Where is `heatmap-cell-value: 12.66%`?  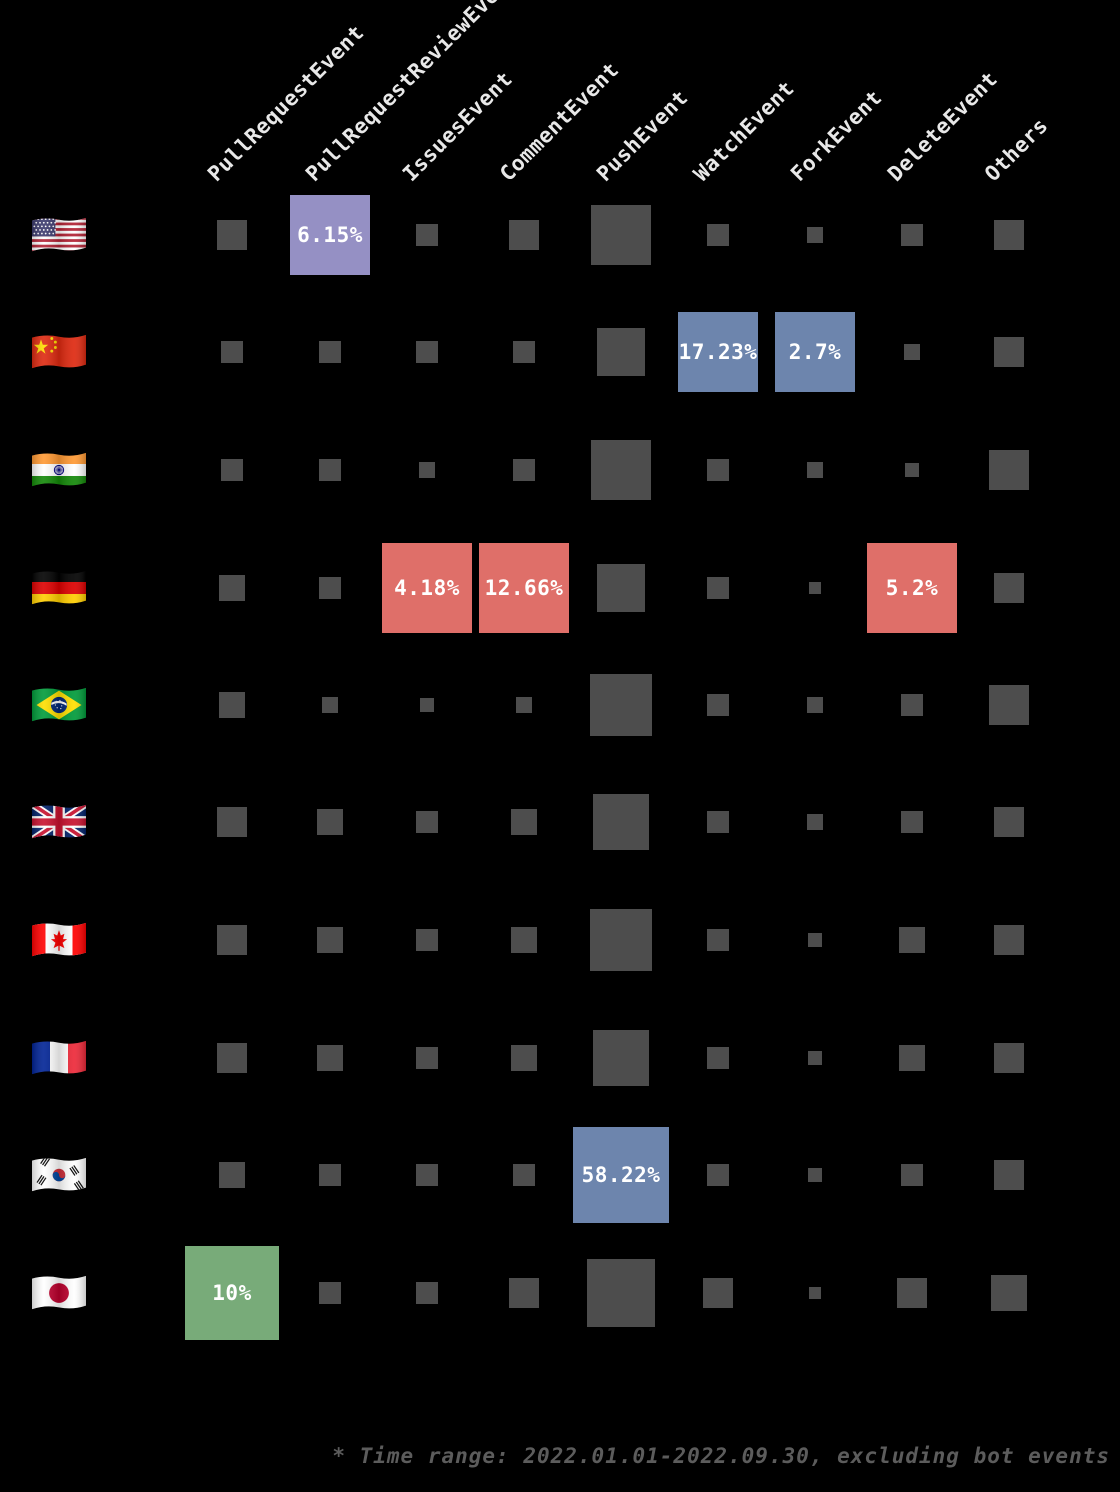 heatmap-cell-value: 12.66% is located at coordinates (524, 588).